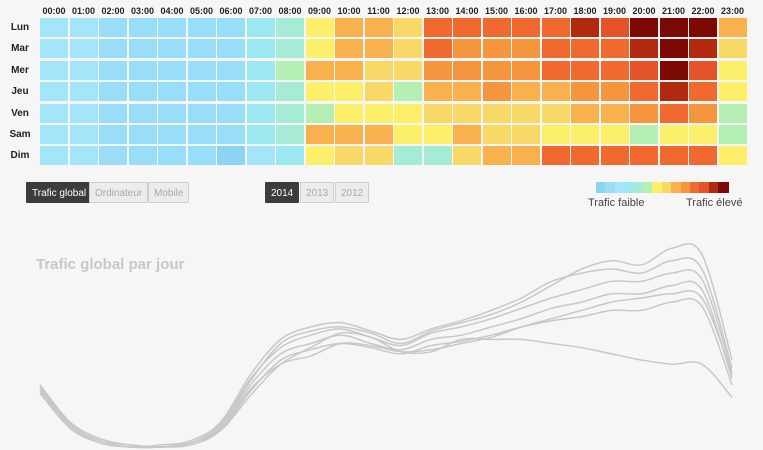  I want to click on global-traffic-button: Trafic global, so click(59, 192).